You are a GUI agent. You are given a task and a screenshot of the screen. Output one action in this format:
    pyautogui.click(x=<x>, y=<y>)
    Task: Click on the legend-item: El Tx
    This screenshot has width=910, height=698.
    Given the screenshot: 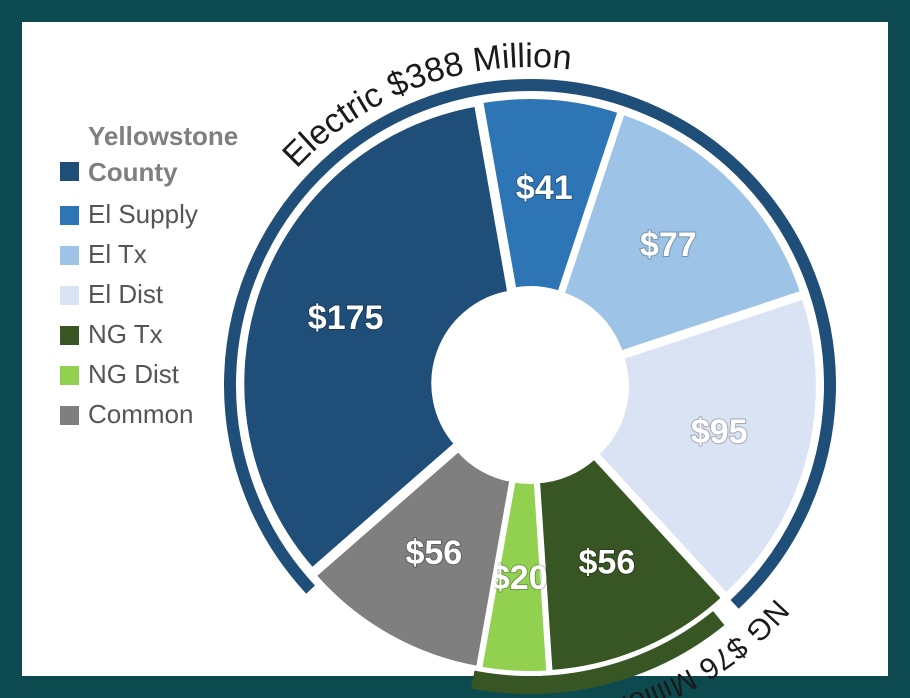 What is the action you would take?
    pyautogui.click(x=170, y=254)
    